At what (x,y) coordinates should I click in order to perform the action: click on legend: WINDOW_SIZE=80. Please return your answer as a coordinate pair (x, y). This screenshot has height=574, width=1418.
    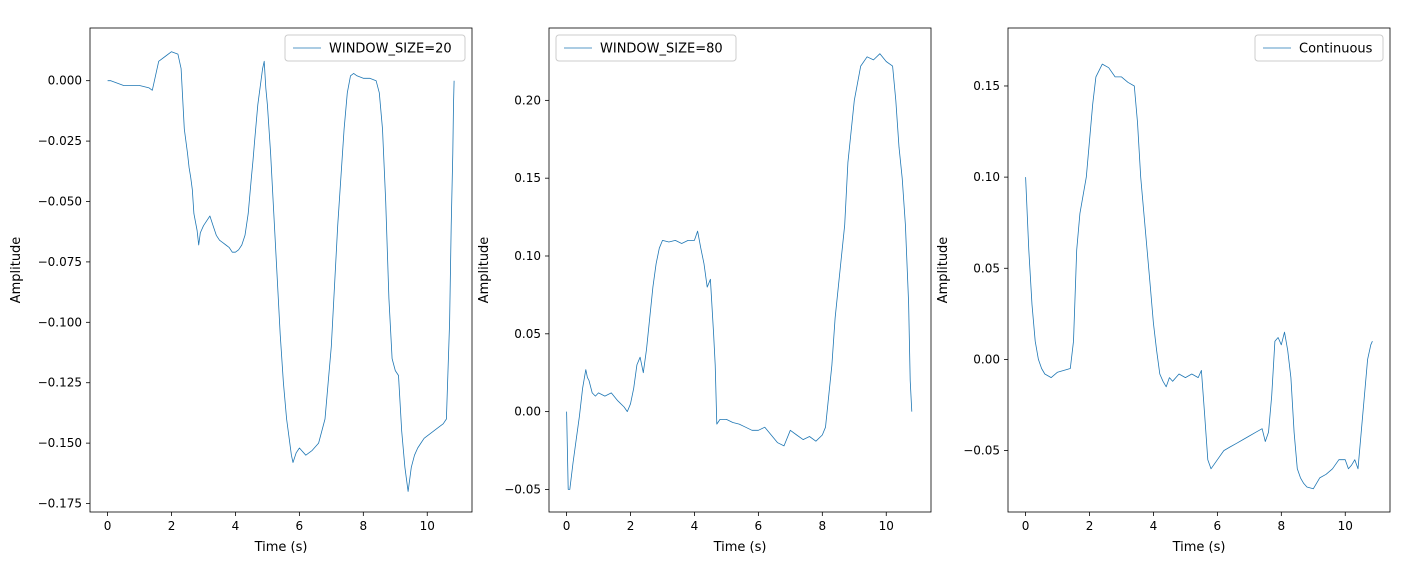
    Looking at the image, I should click on (646, 48).